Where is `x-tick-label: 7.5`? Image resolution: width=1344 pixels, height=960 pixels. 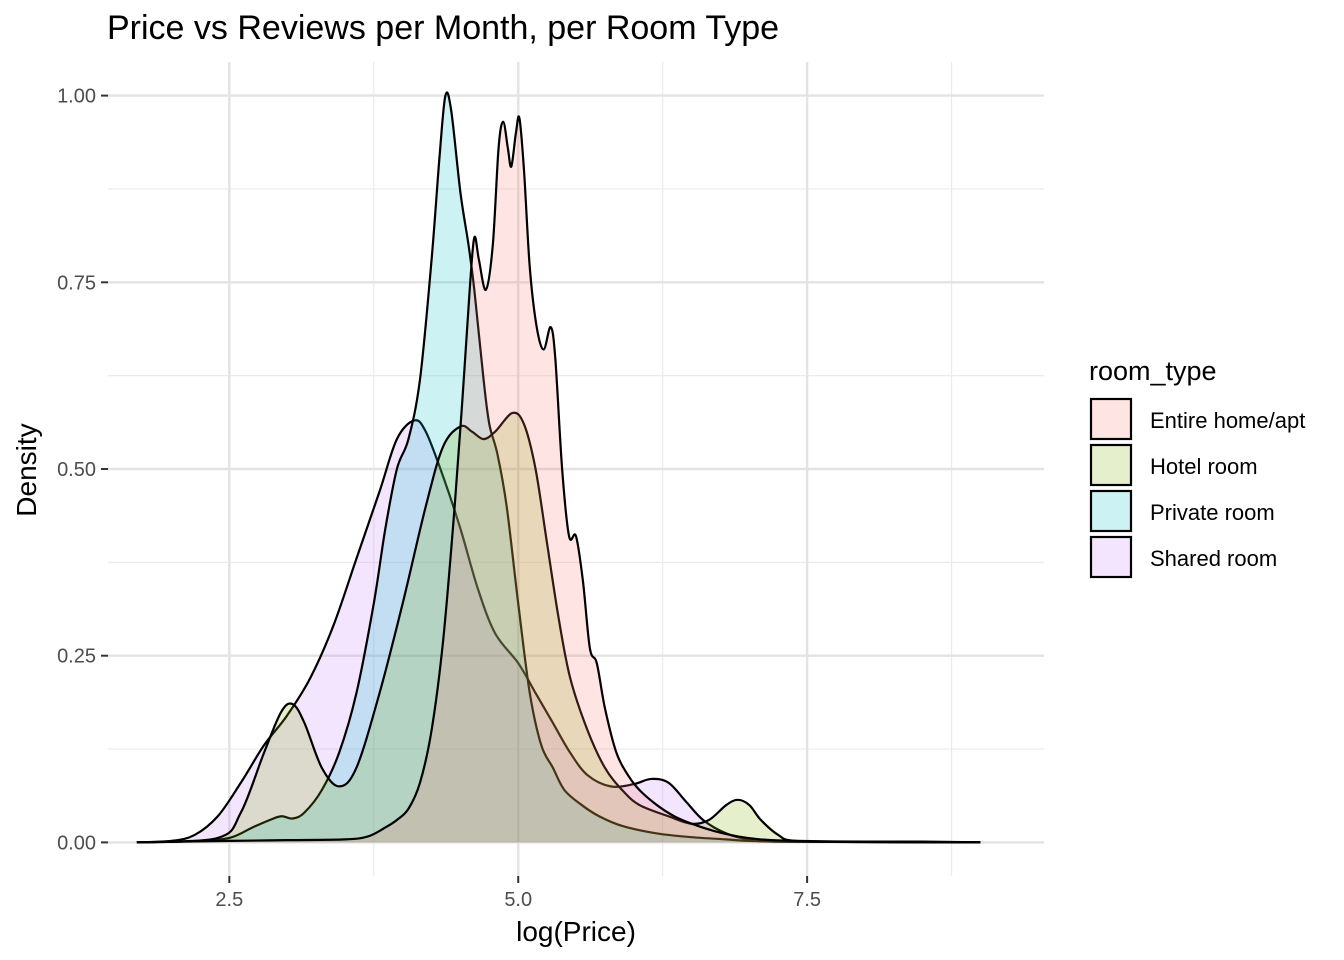 x-tick-label: 7.5 is located at coordinates (807, 900).